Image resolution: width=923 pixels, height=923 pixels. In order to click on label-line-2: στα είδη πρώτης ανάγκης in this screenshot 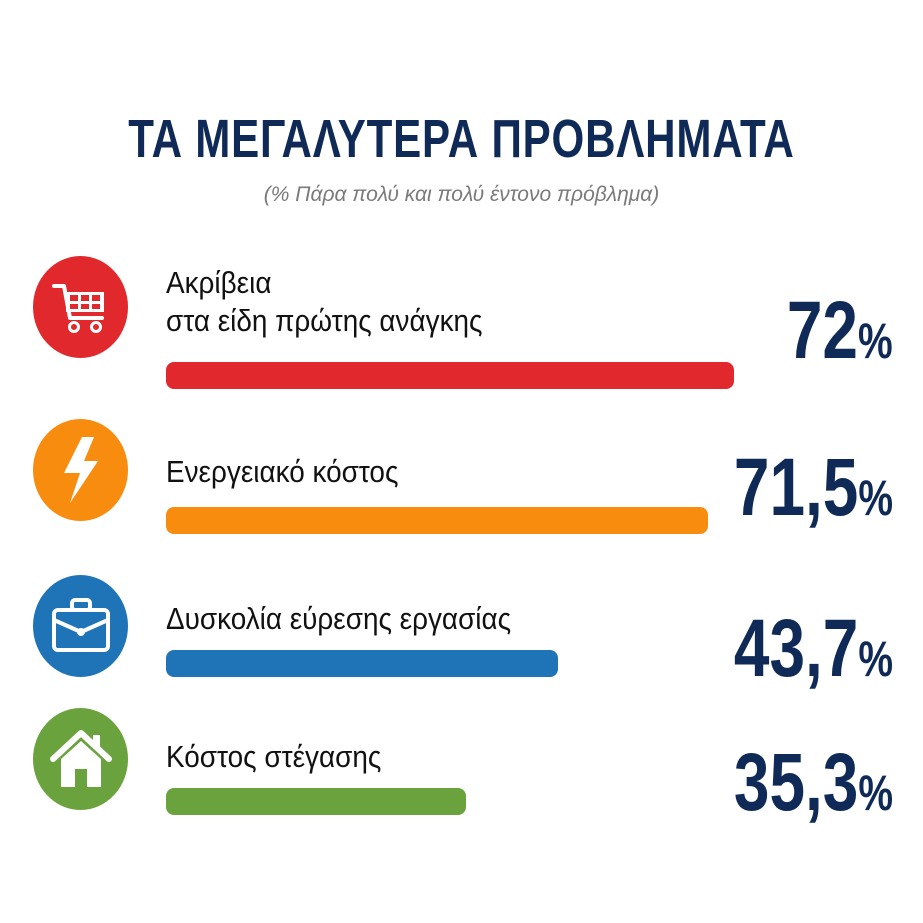, I will do `click(324, 320)`.